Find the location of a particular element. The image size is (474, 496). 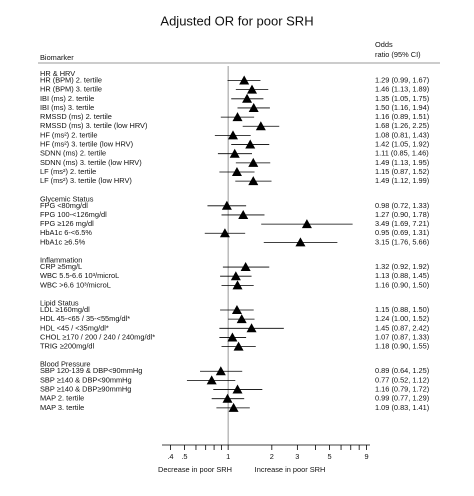

estimate-label: 3.49 (1.69, 7.21) is located at coordinates (402, 223).